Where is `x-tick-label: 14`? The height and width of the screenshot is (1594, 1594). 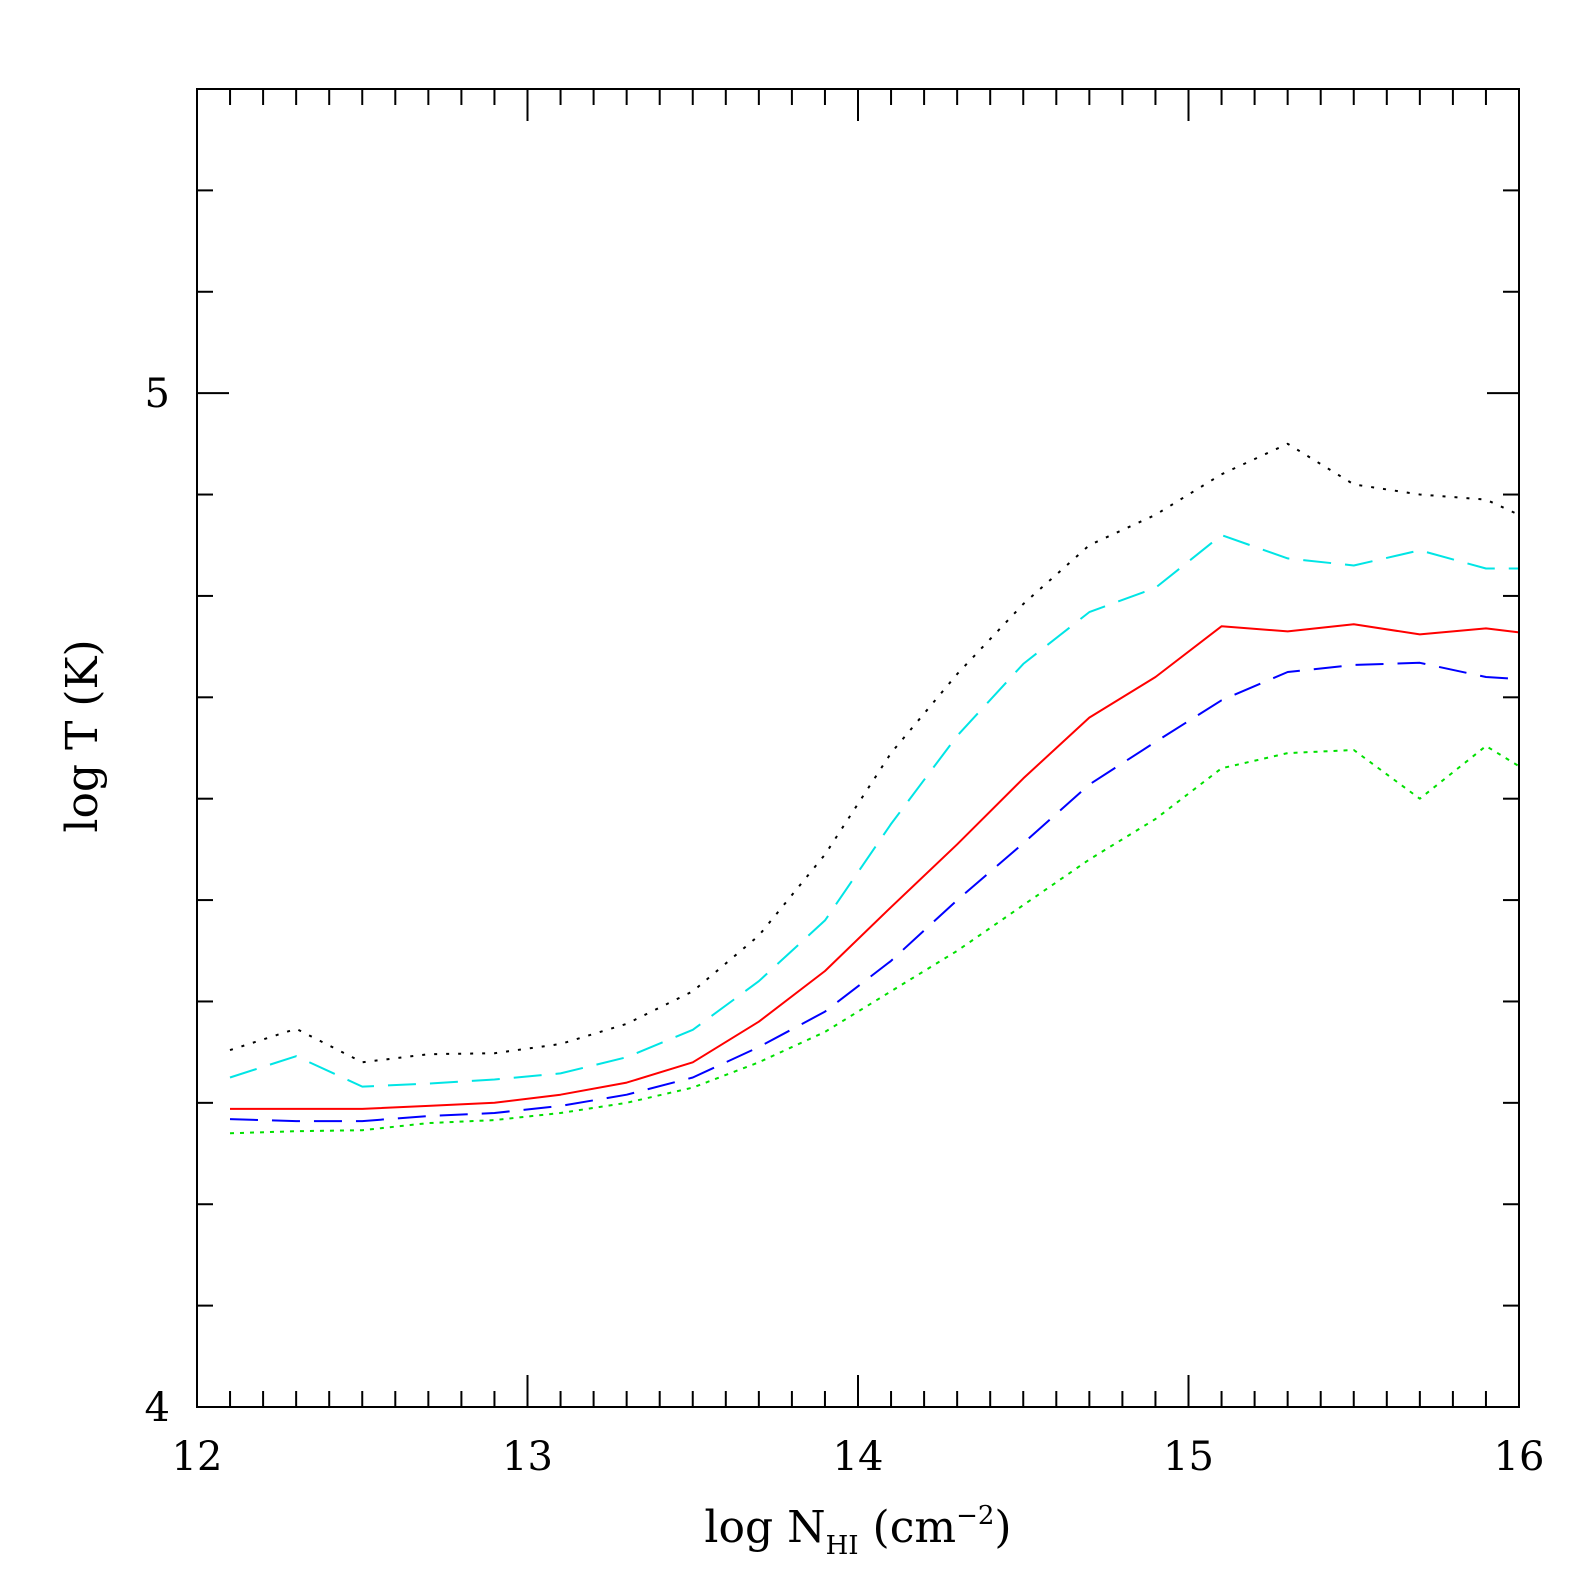 x-tick-label: 14 is located at coordinates (858, 1457).